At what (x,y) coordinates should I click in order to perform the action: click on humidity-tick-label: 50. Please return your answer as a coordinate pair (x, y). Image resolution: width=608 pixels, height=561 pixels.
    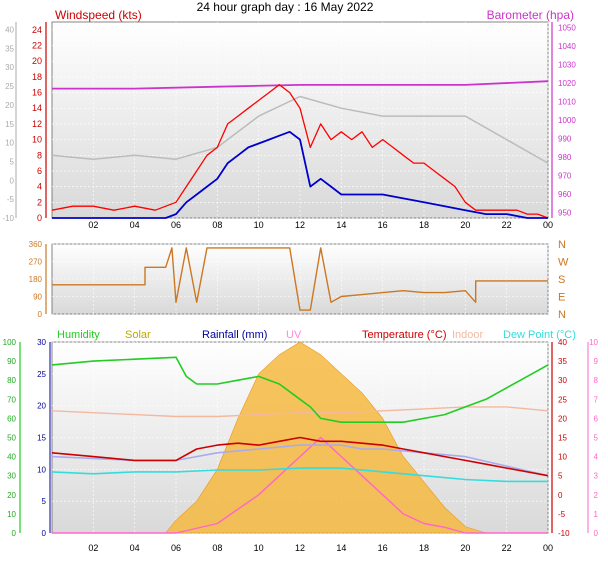
    Looking at the image, I should click on (11, 438).